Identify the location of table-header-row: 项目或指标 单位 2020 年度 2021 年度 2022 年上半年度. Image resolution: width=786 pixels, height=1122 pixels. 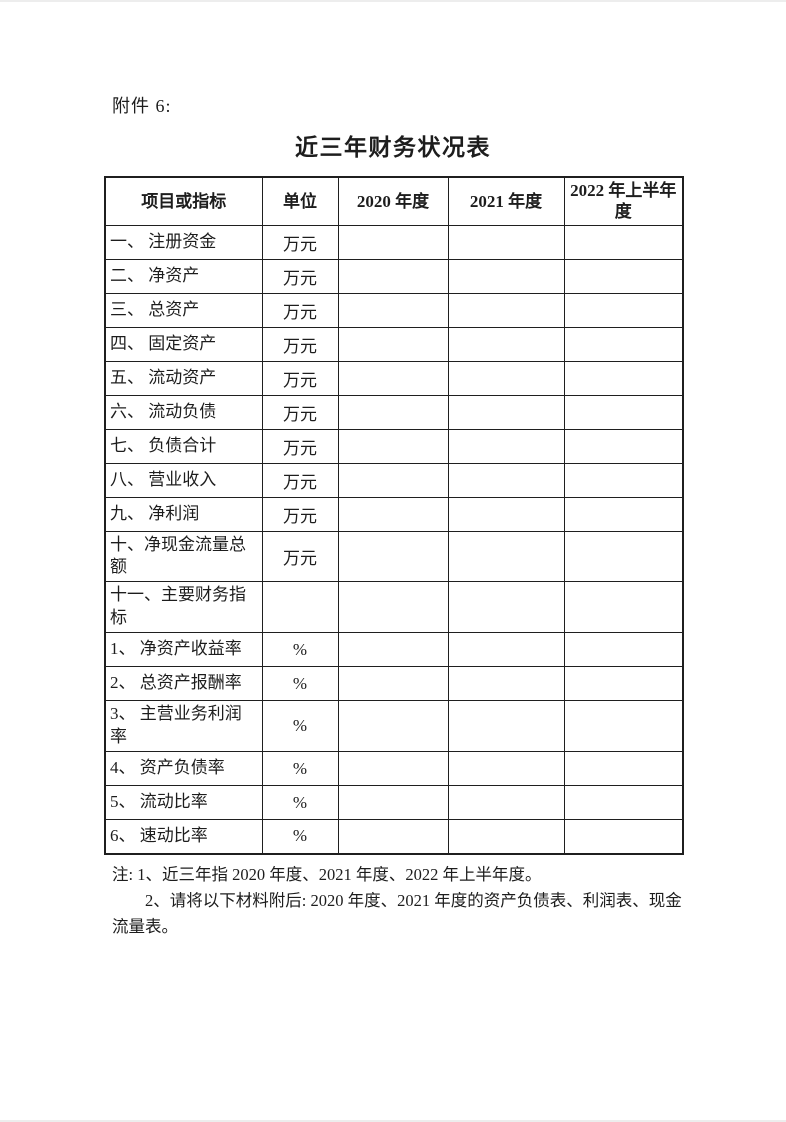
(394, 201).